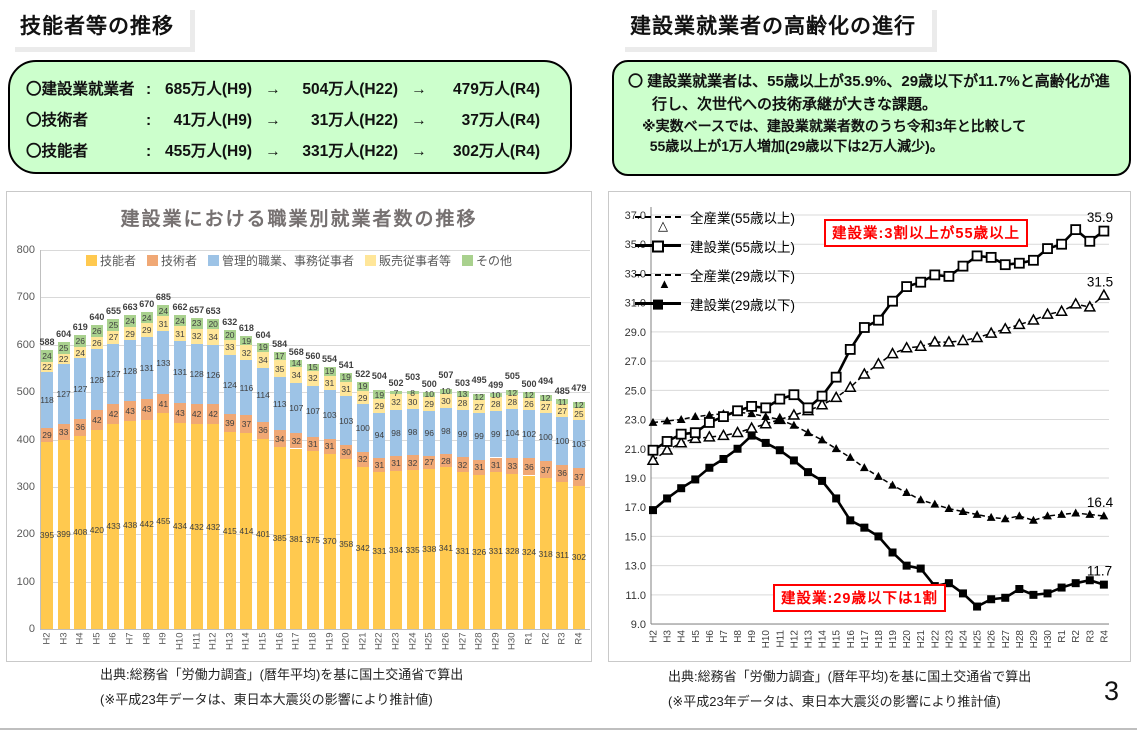  Describe the element at coordinates (180, 413) in the screenshot. I see `bar-segment-label: 43` at that location.